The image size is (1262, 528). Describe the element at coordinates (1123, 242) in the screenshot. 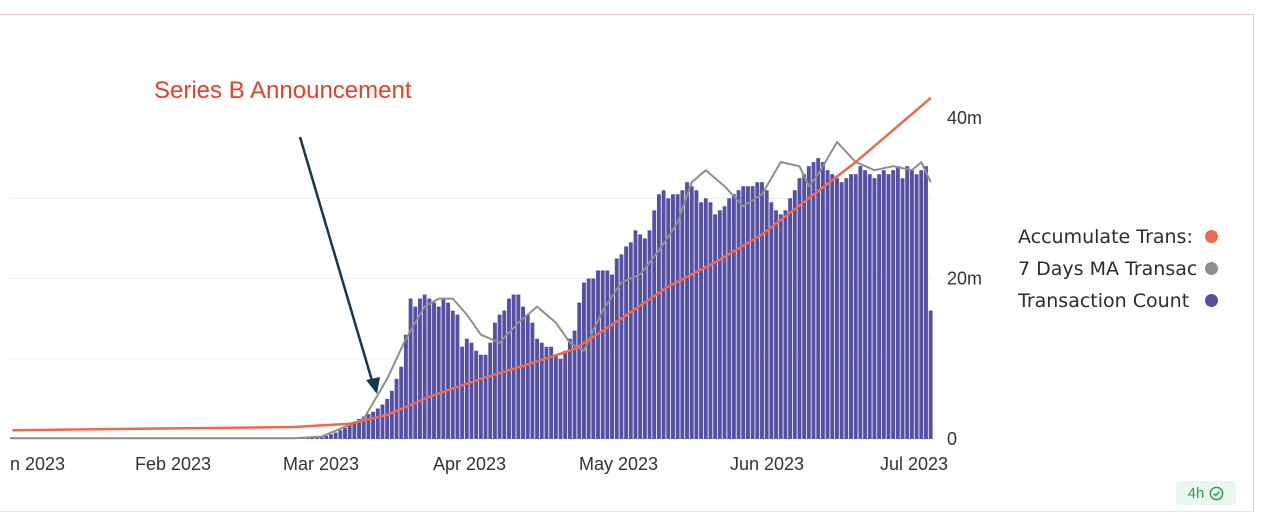

I see `legend-item-accumulate: Accumulate Trans:` at that location.